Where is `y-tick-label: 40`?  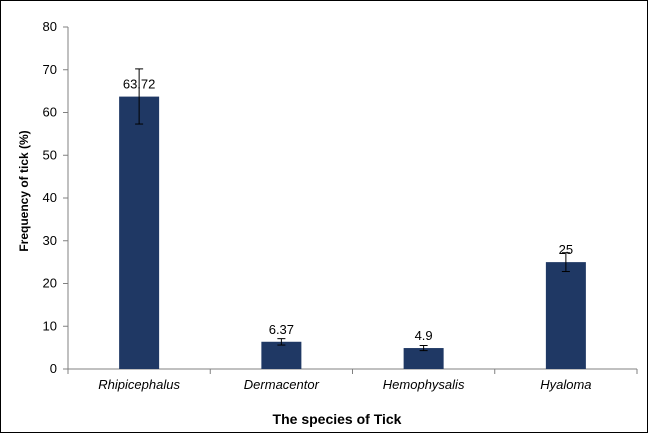 y-tick-label: 40 is located at coordinates (50, 197).